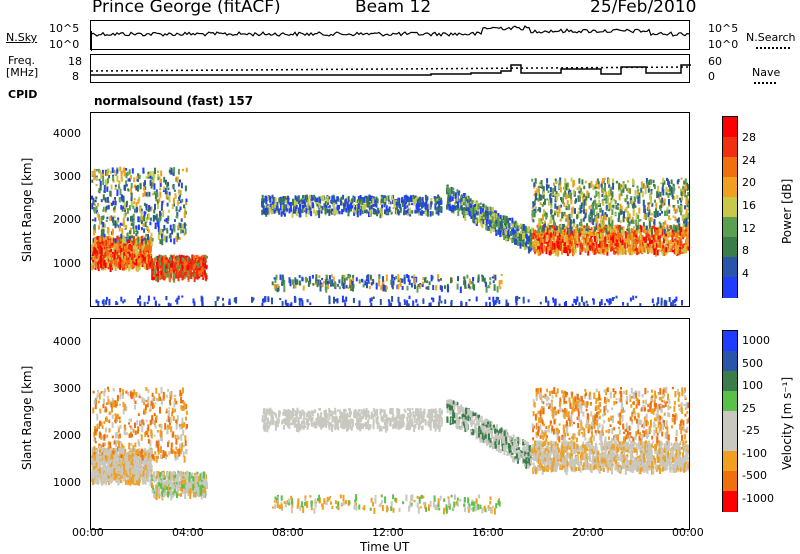 The width and height of the screenshot is (800, 554). I want to click on power-colorbar-tick: 4, so click(745, 273).